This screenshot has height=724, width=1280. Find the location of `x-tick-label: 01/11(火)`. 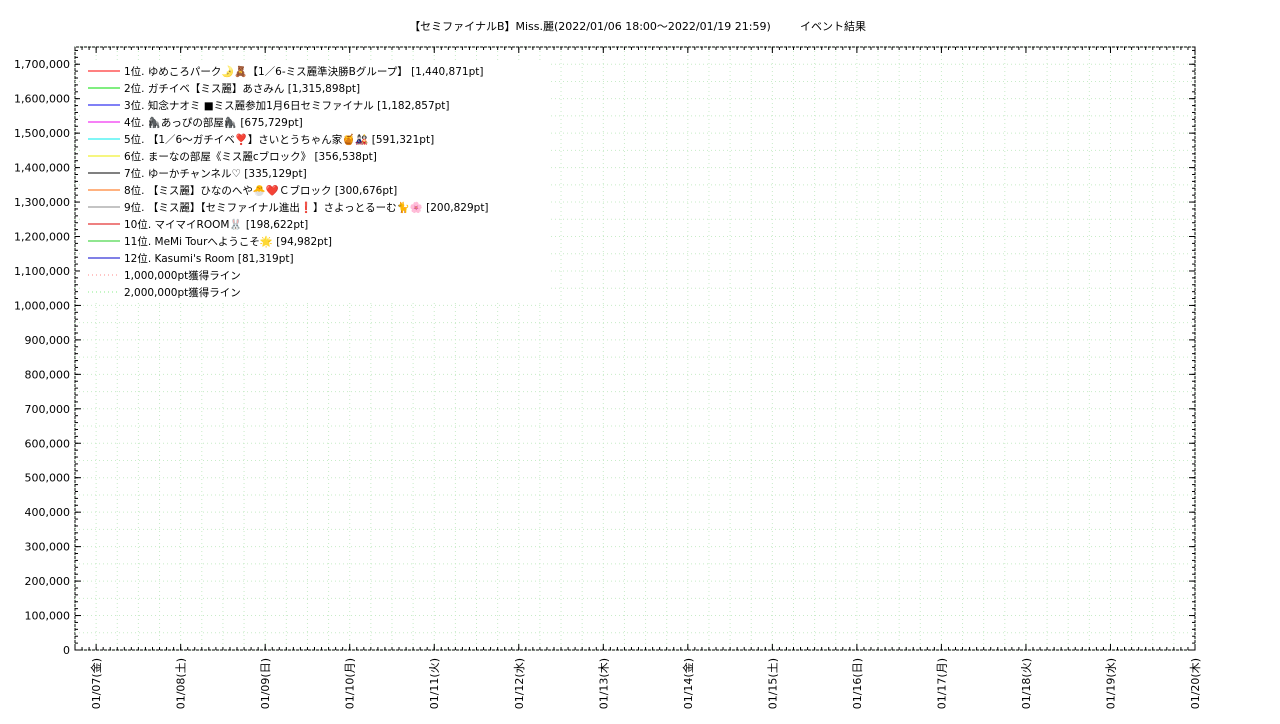

x-tick-label: 01/11(火) is located at coordinates (434, 683).